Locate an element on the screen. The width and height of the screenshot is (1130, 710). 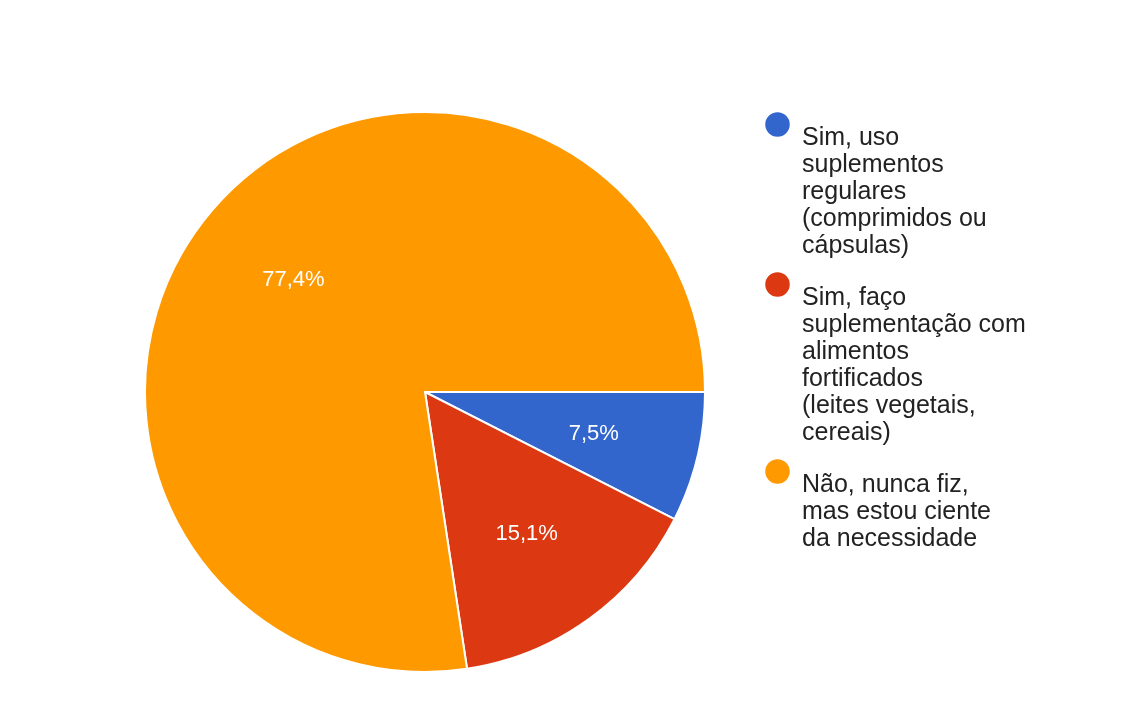
data-label: 77,4% is located at coordinates (293, 278).